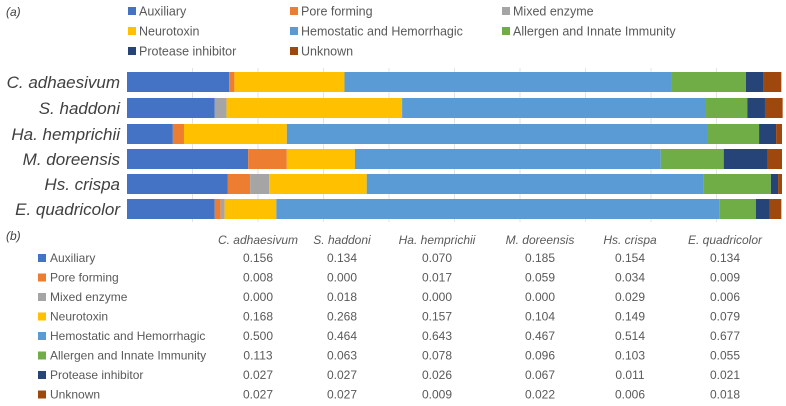  I want to click on legend-label: Unknown, so click(327, 52).